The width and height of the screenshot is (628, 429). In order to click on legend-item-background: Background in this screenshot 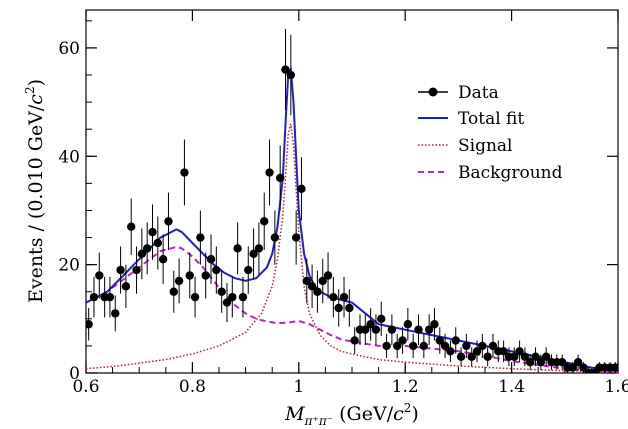, I will do `click(490, 173)`.